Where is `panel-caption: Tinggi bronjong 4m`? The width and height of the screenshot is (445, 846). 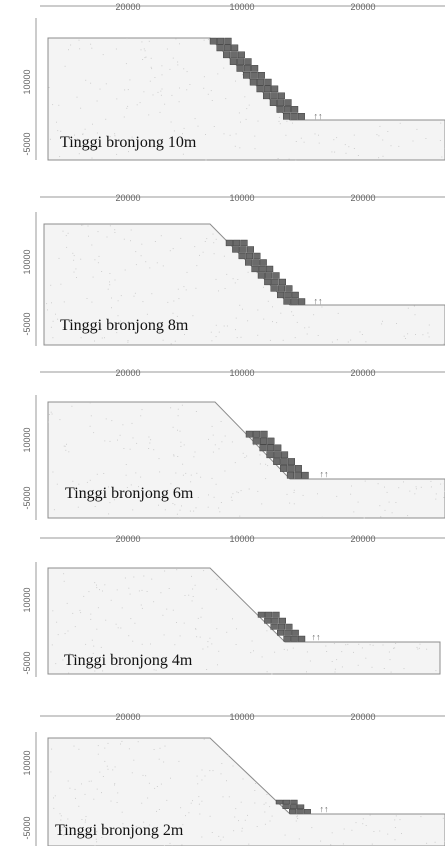 panel-caption: Tinggi bronjong 4m is located at coordinates (128, 660).